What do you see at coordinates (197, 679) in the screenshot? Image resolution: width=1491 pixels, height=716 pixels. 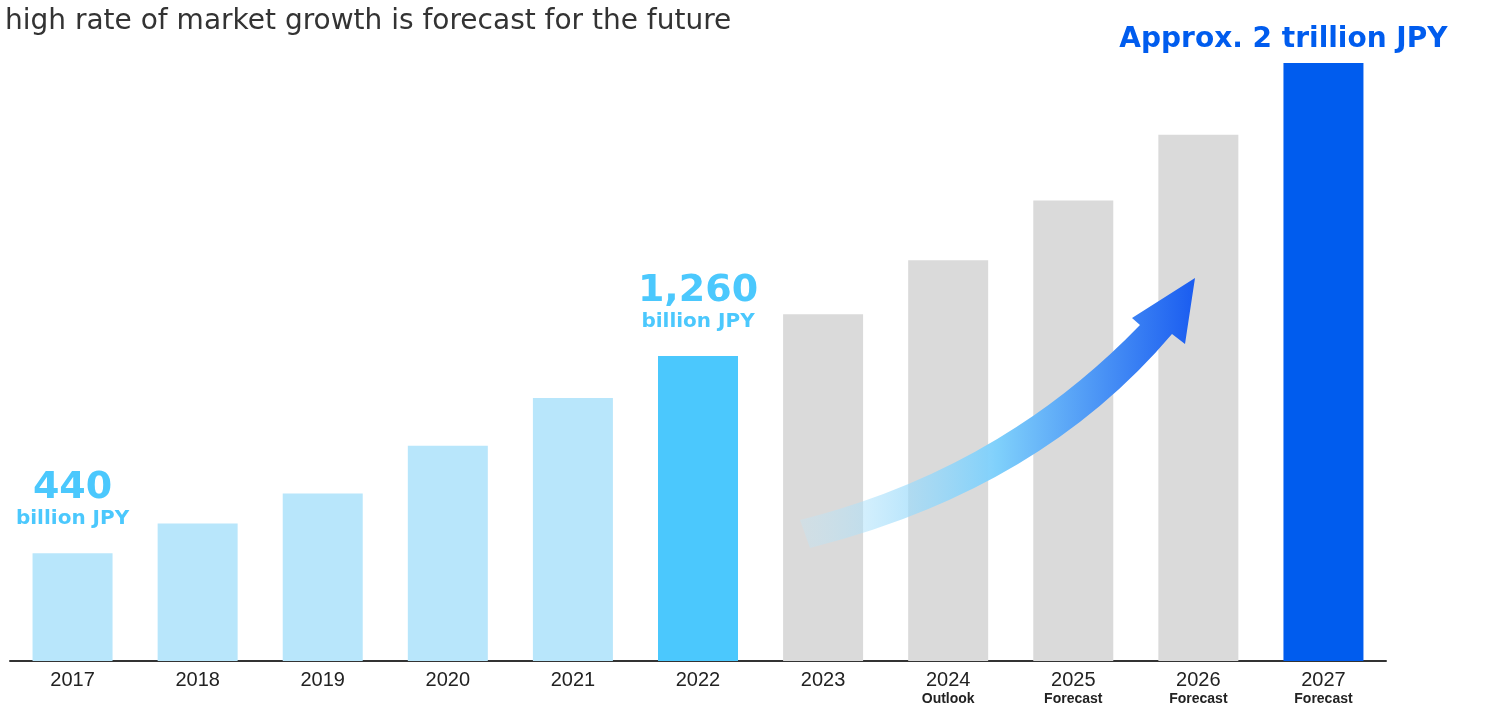 I see `x-tick-label: 2018` at bounding box center [197, 679].